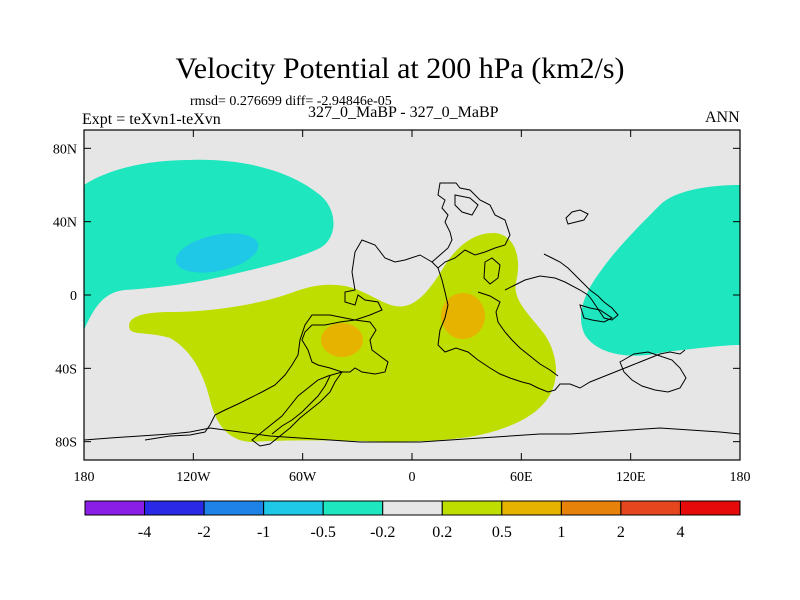 The image size is (800, 600). I want to click on coastline-east-asia, so click(577, 217).